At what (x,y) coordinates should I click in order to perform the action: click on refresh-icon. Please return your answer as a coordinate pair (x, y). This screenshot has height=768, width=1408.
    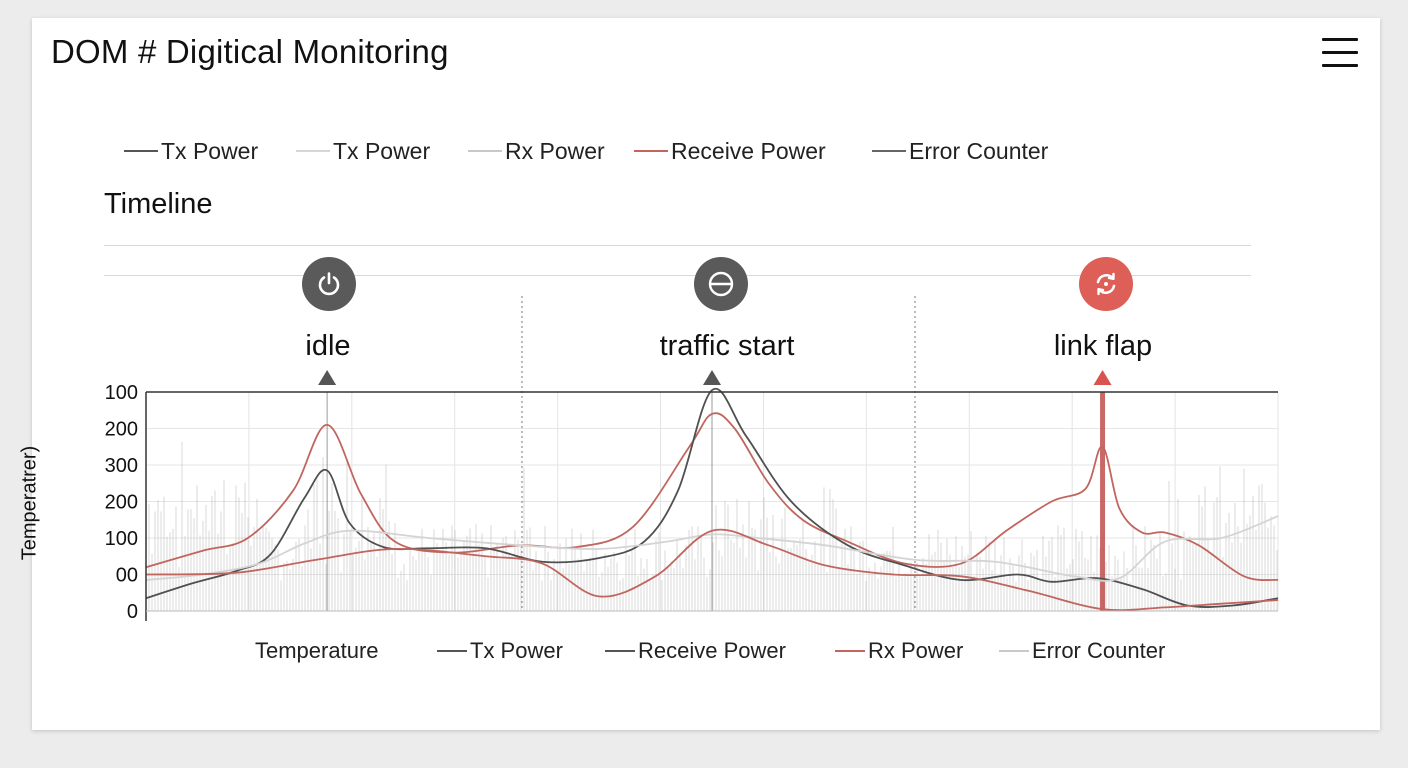
    Looking at the image, I should click on (1106, 284).